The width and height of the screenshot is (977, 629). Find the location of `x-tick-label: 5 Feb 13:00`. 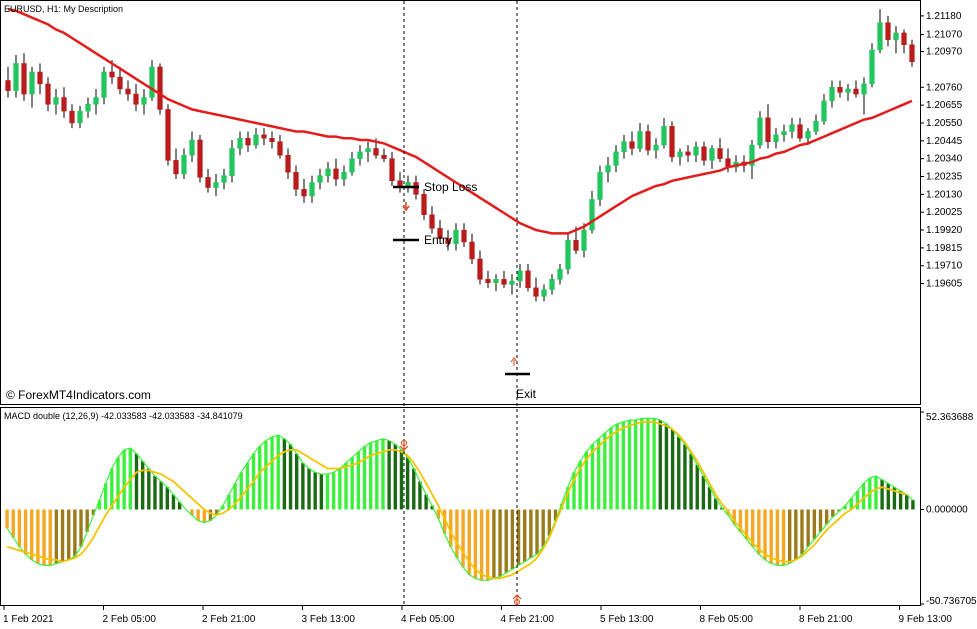

x-tick-label: 5 Feb 13:00 is located at coordinates (627, 619).